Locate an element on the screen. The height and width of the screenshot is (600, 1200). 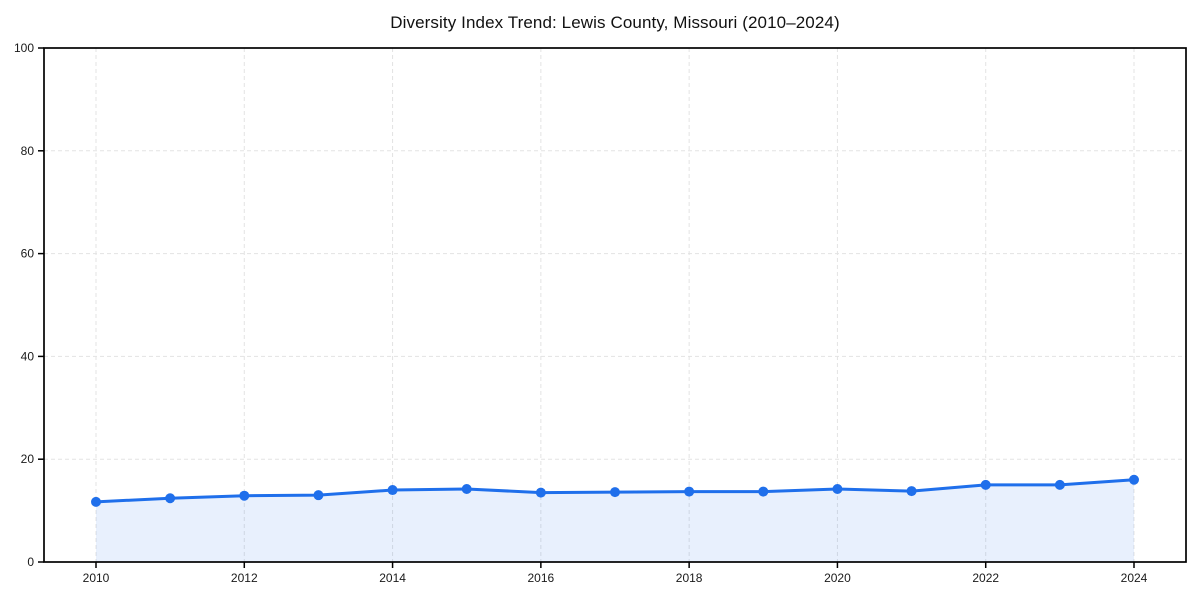
y-tick-label: 60 is located at coordinates (28, 254).